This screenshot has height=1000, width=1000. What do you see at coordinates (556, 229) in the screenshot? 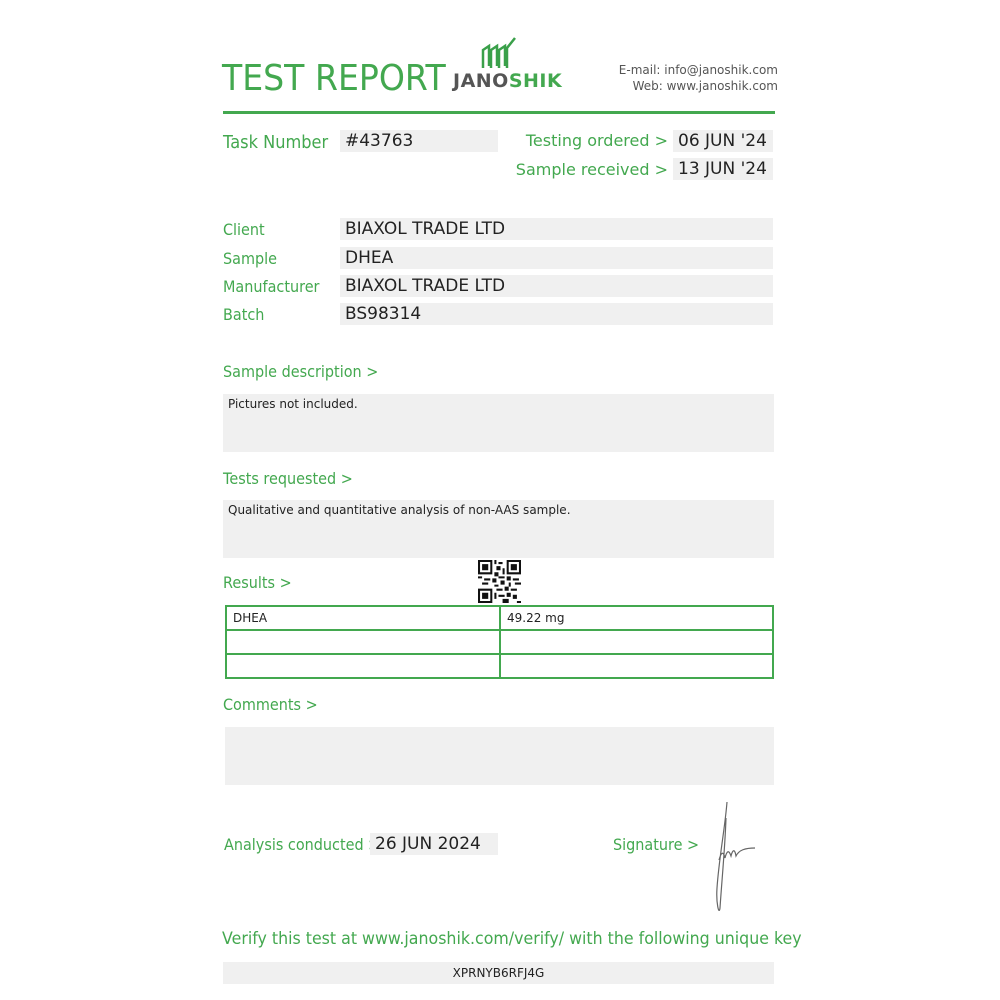
I see `client-value: BIAXOL TRADE LTD` at bounding box center [556, 229].